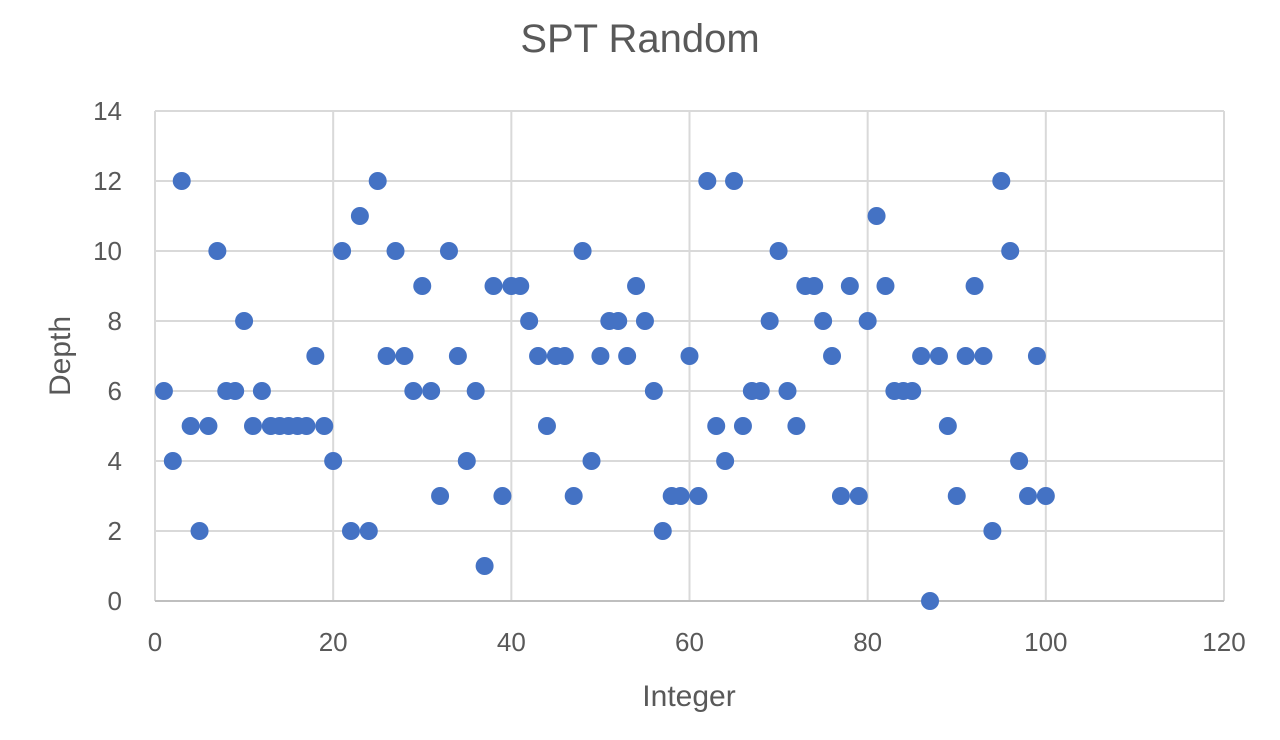  What do you see at coordinates (333, 642) in the screenshot?
I see `x-tick-label: 20` at bounding box center [333, 642].